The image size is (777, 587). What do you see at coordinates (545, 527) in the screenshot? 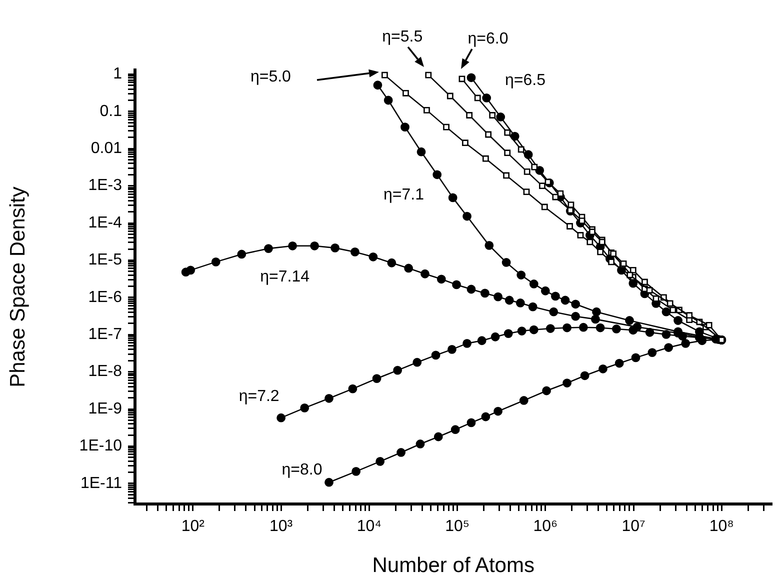
I see `x-tick-label: 10⁶` at bounding box center [545, 527].